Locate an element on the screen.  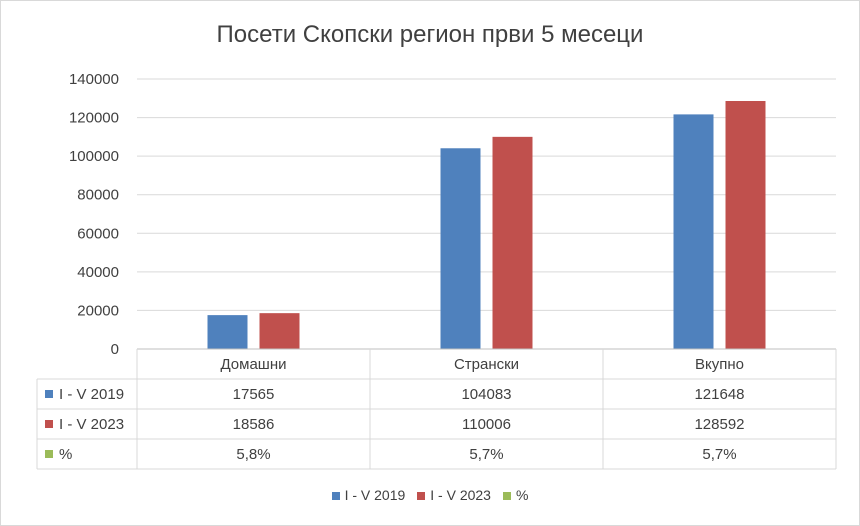
legend-item: % is located at coordinates (515, 495).